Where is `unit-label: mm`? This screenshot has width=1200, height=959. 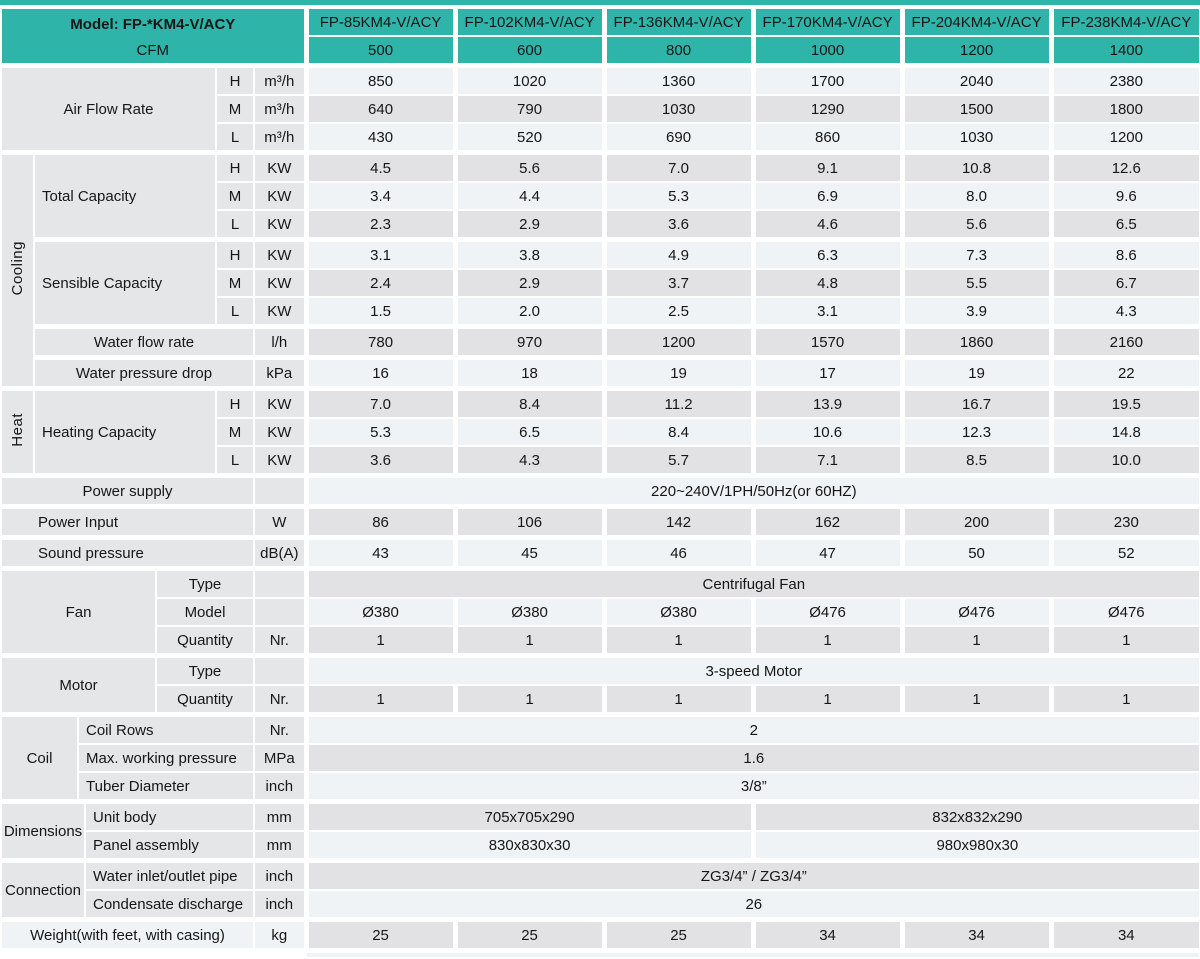
unit-label: mm is located at coordinates (280, 846).